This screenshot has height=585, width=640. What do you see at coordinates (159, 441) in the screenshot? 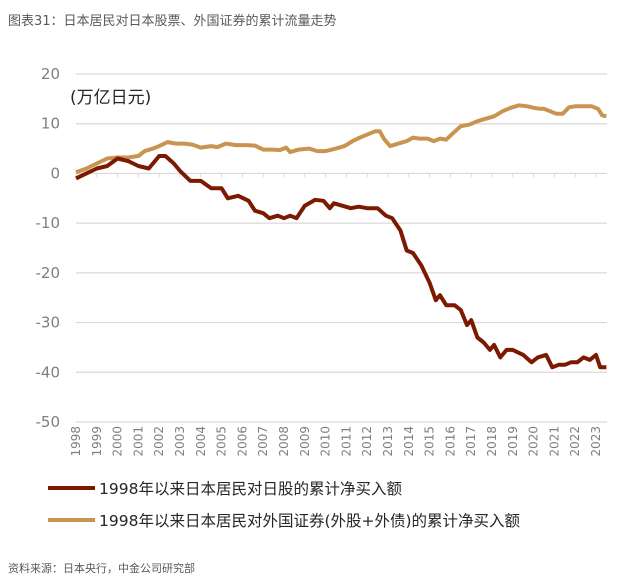
I see `x-tick-label: 2002` at bounding box center [159, 441].